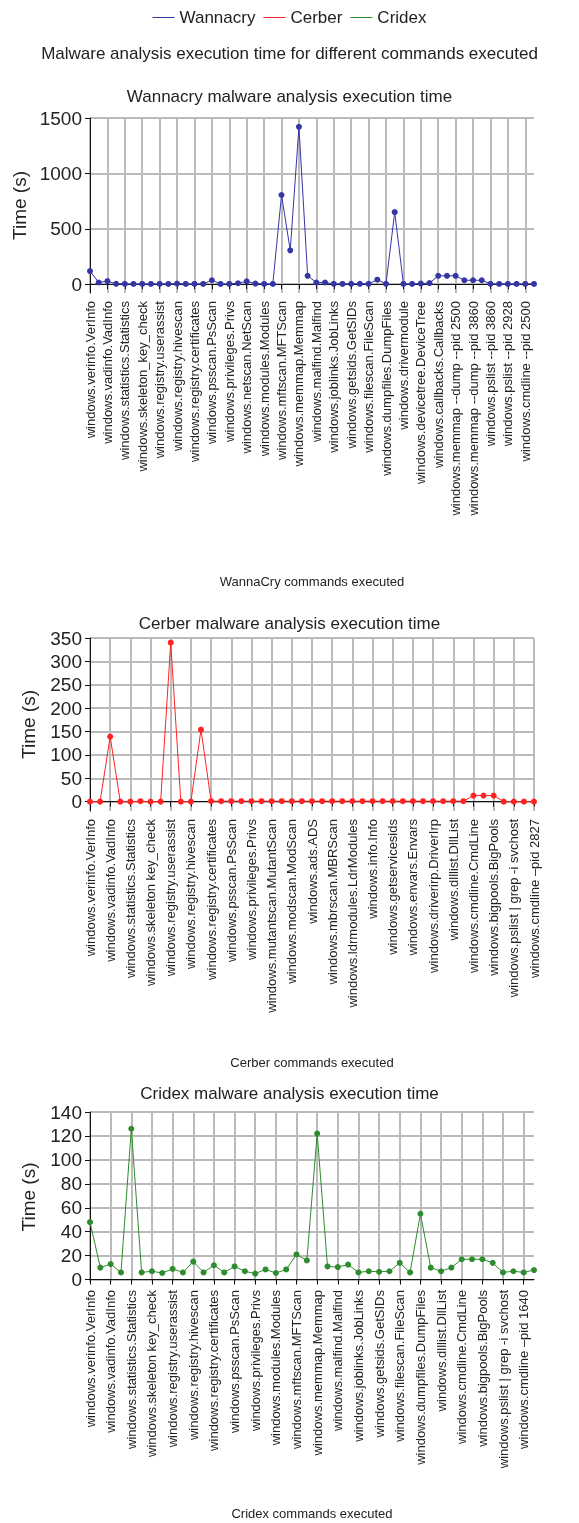 The image size is (579, 1523). What do you see at coordinates (66, 732) in the screenshot?
I see `y-tick-label: 150` at bounding box center [66, 732].